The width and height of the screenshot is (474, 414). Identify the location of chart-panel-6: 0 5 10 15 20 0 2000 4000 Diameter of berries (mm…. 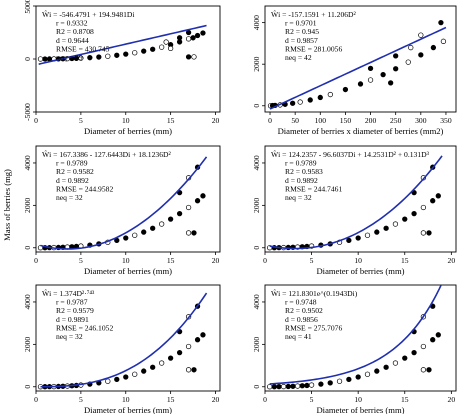
(354, 349).